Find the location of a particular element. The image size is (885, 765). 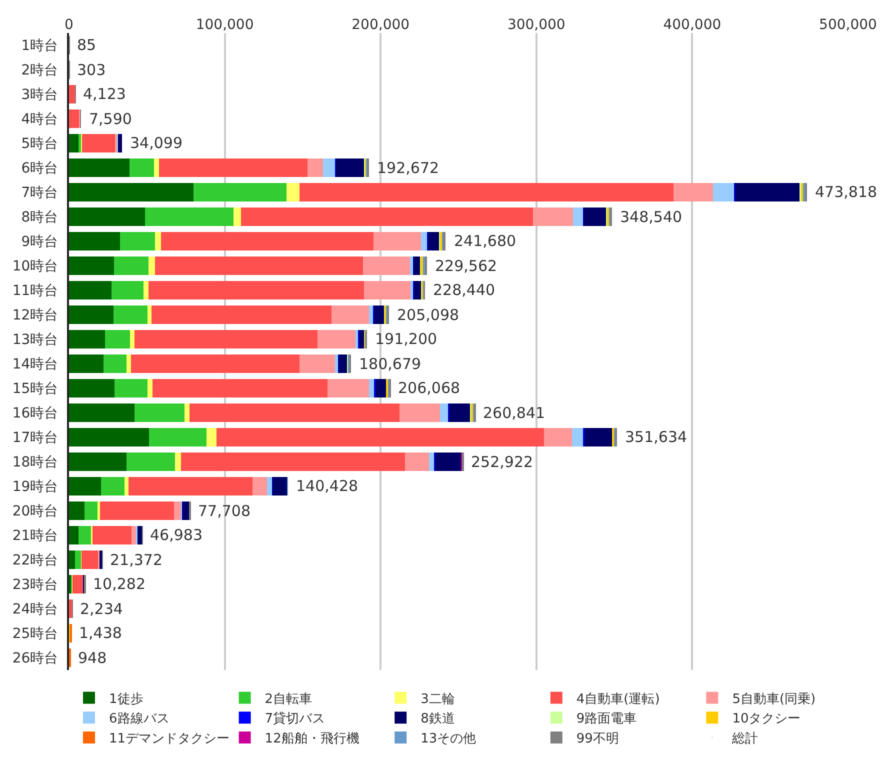

total-label: 140,428 is located at coordinates (327, 486).